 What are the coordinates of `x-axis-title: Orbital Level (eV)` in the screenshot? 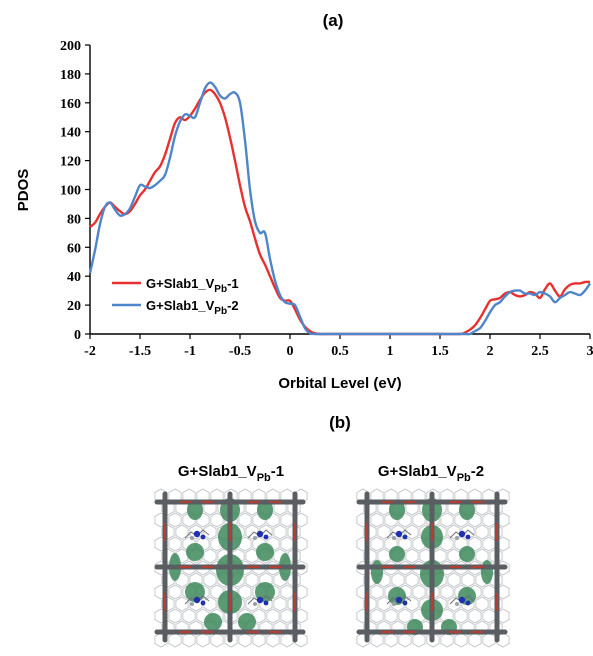 It's located at (339, 383).